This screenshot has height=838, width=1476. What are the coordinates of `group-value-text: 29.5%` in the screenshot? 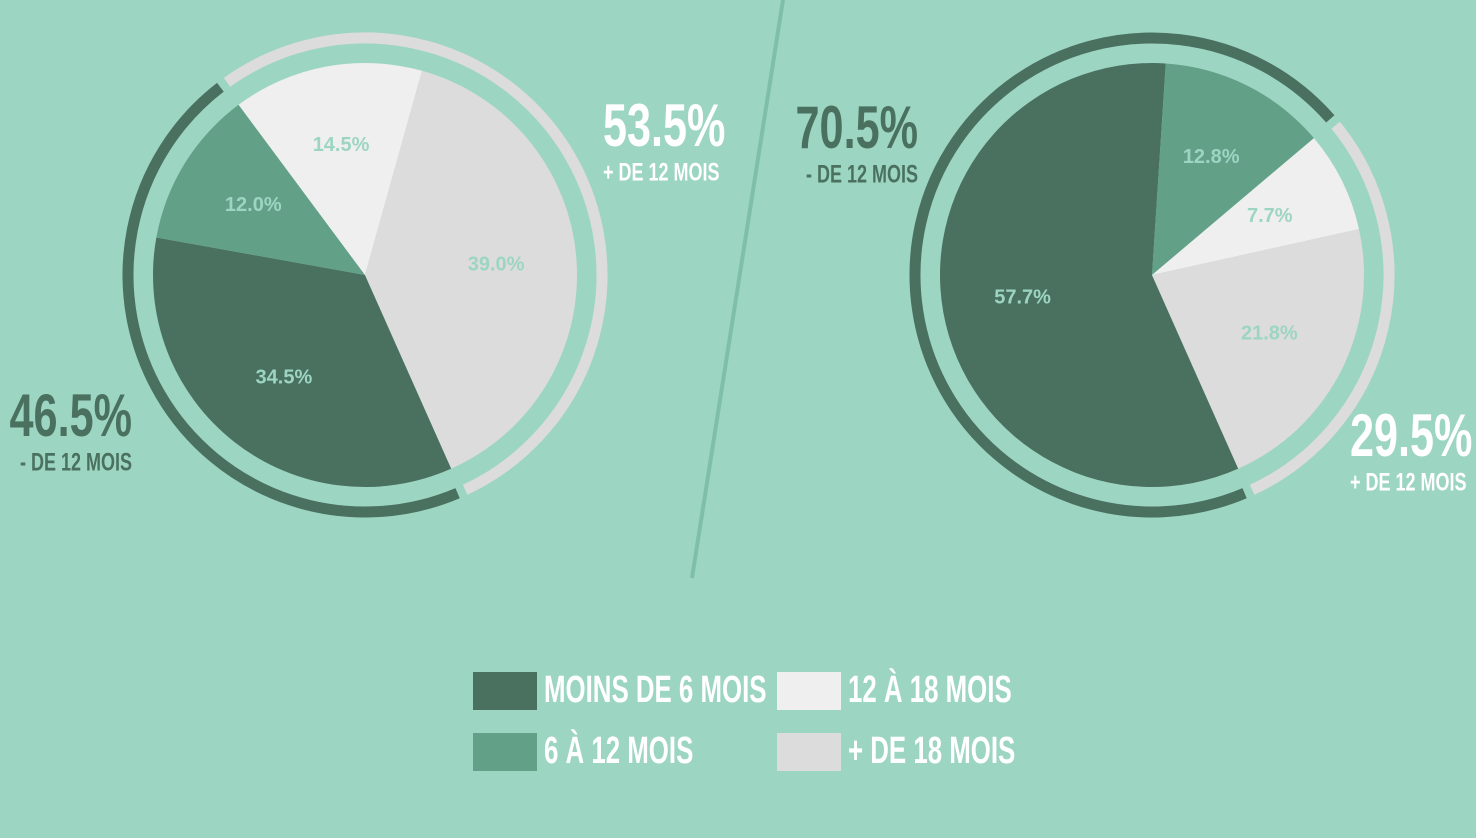 It's located at (1411, 436).